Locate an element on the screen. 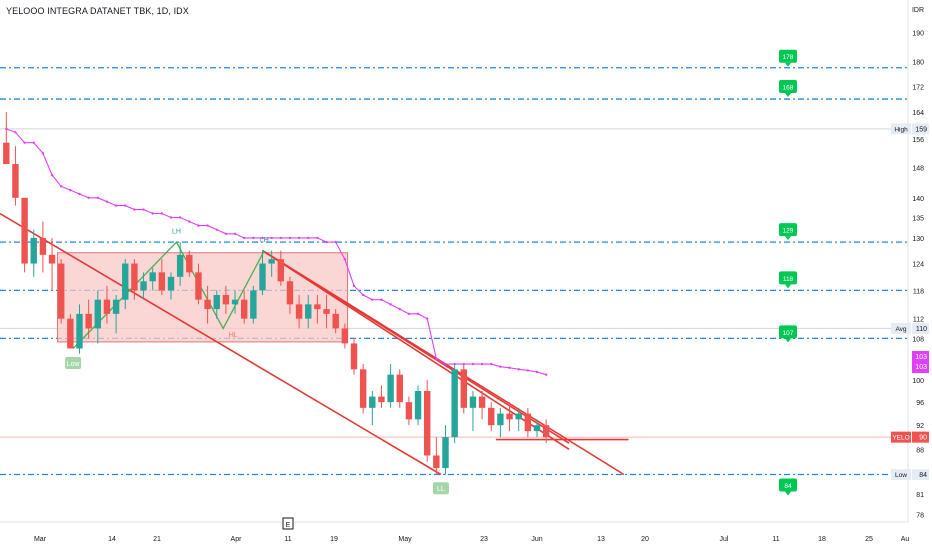 The width and height of the screenshot is (932, 550). price-label-value: 90 is located at coordinates (923, 438).